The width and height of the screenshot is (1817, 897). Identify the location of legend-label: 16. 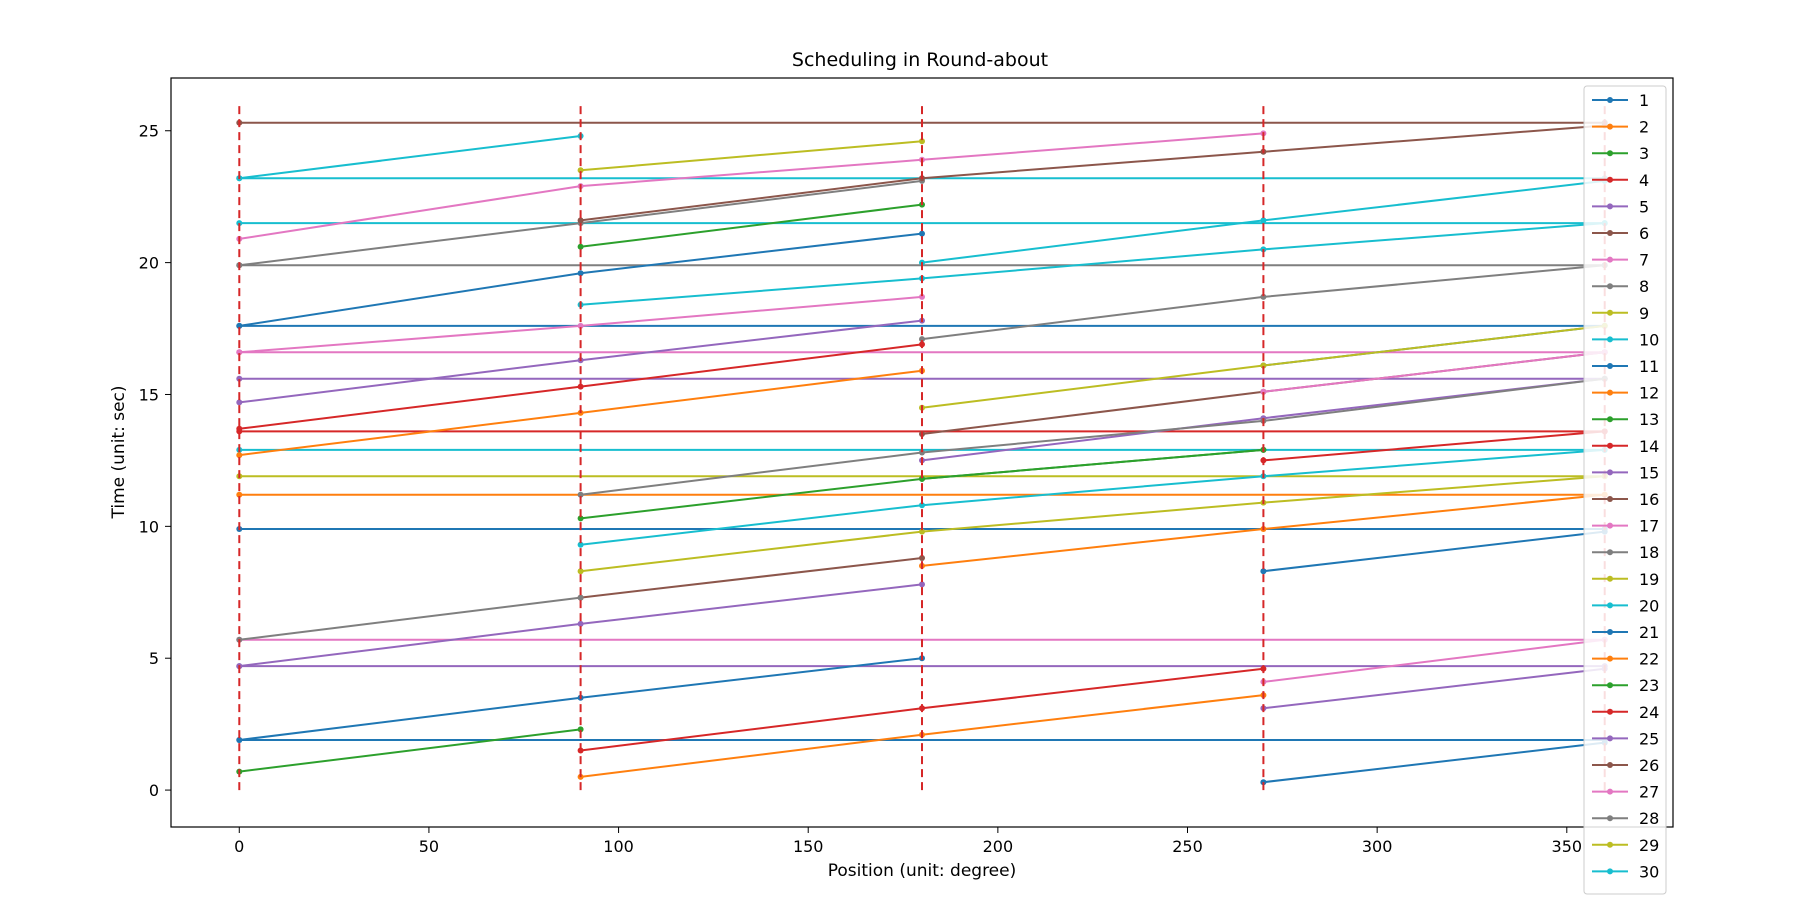
(1649, 499).